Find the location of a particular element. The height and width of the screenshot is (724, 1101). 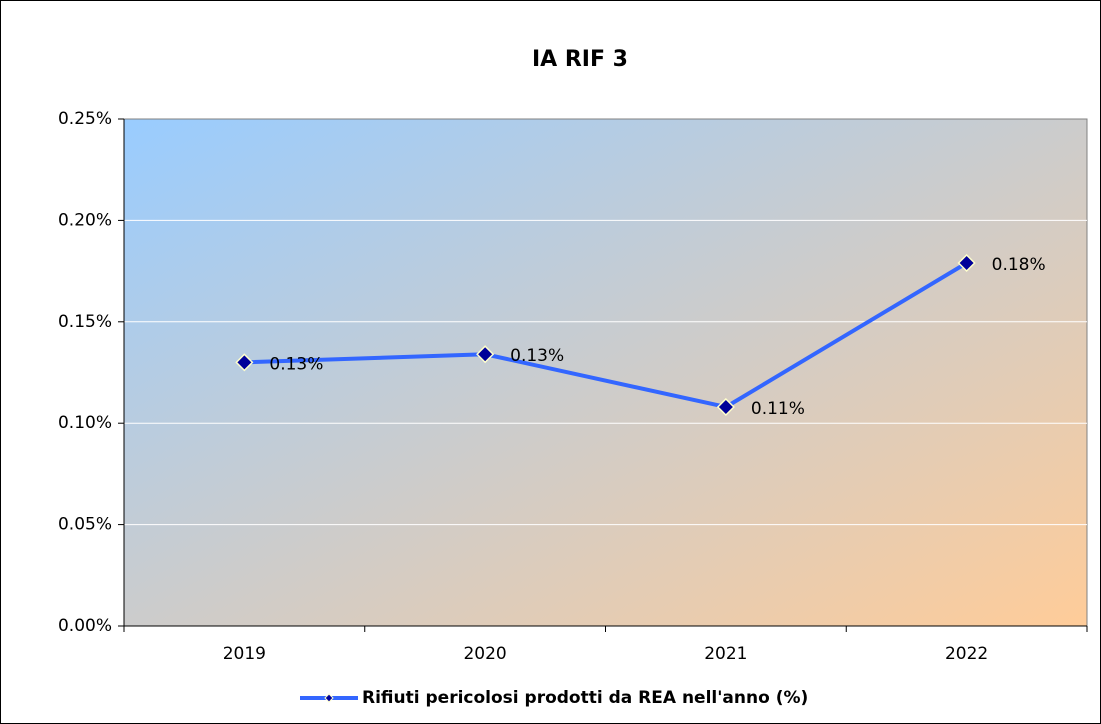

y-tick-label: 0.00% is located at coordinates (85, 626).